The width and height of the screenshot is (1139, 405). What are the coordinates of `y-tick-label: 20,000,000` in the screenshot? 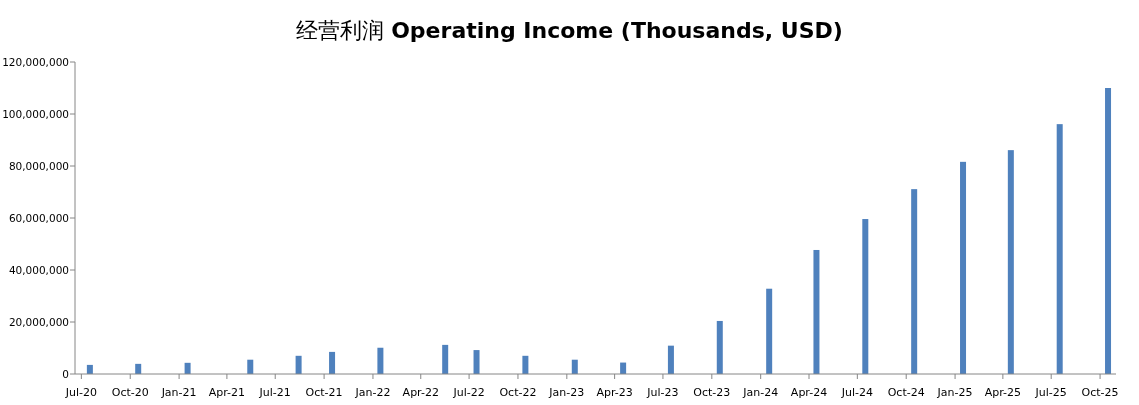 It's located at (38, 322).